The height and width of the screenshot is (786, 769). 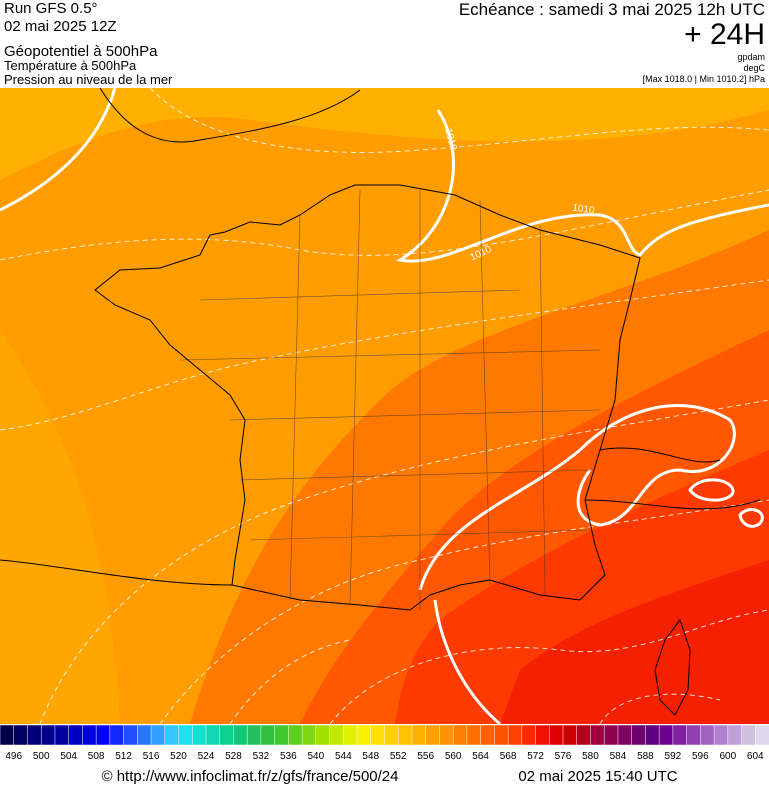 What do you see at coordinates (755, 756) in the screenshot?
I see `colorbar-label: 604` at bounding box center [755, 756].